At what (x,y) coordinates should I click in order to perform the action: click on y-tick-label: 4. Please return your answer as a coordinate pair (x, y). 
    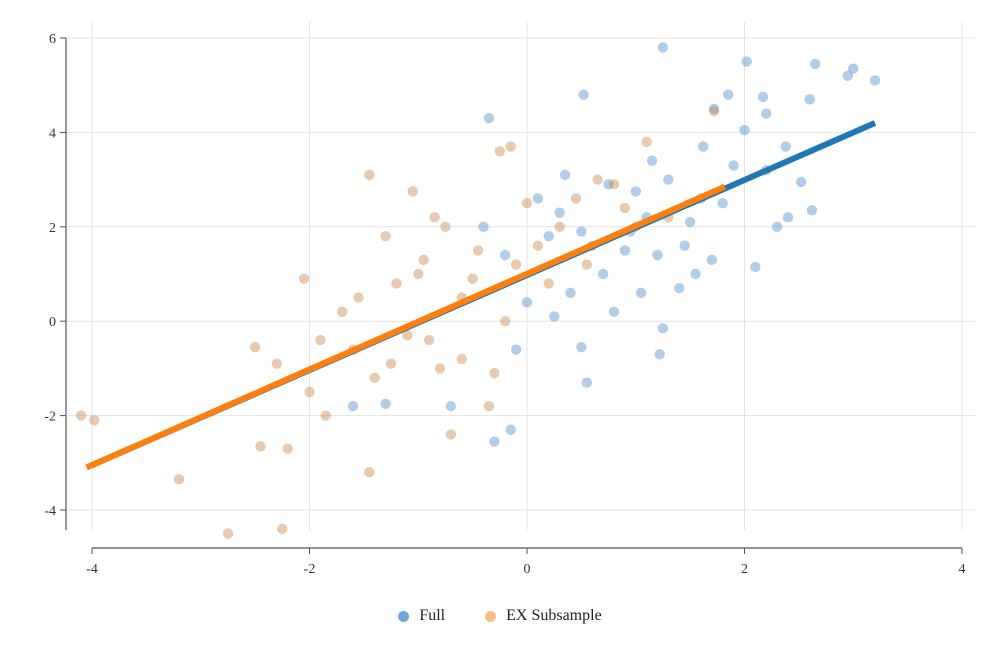
    Looking at the image, I should click on (52, 133).